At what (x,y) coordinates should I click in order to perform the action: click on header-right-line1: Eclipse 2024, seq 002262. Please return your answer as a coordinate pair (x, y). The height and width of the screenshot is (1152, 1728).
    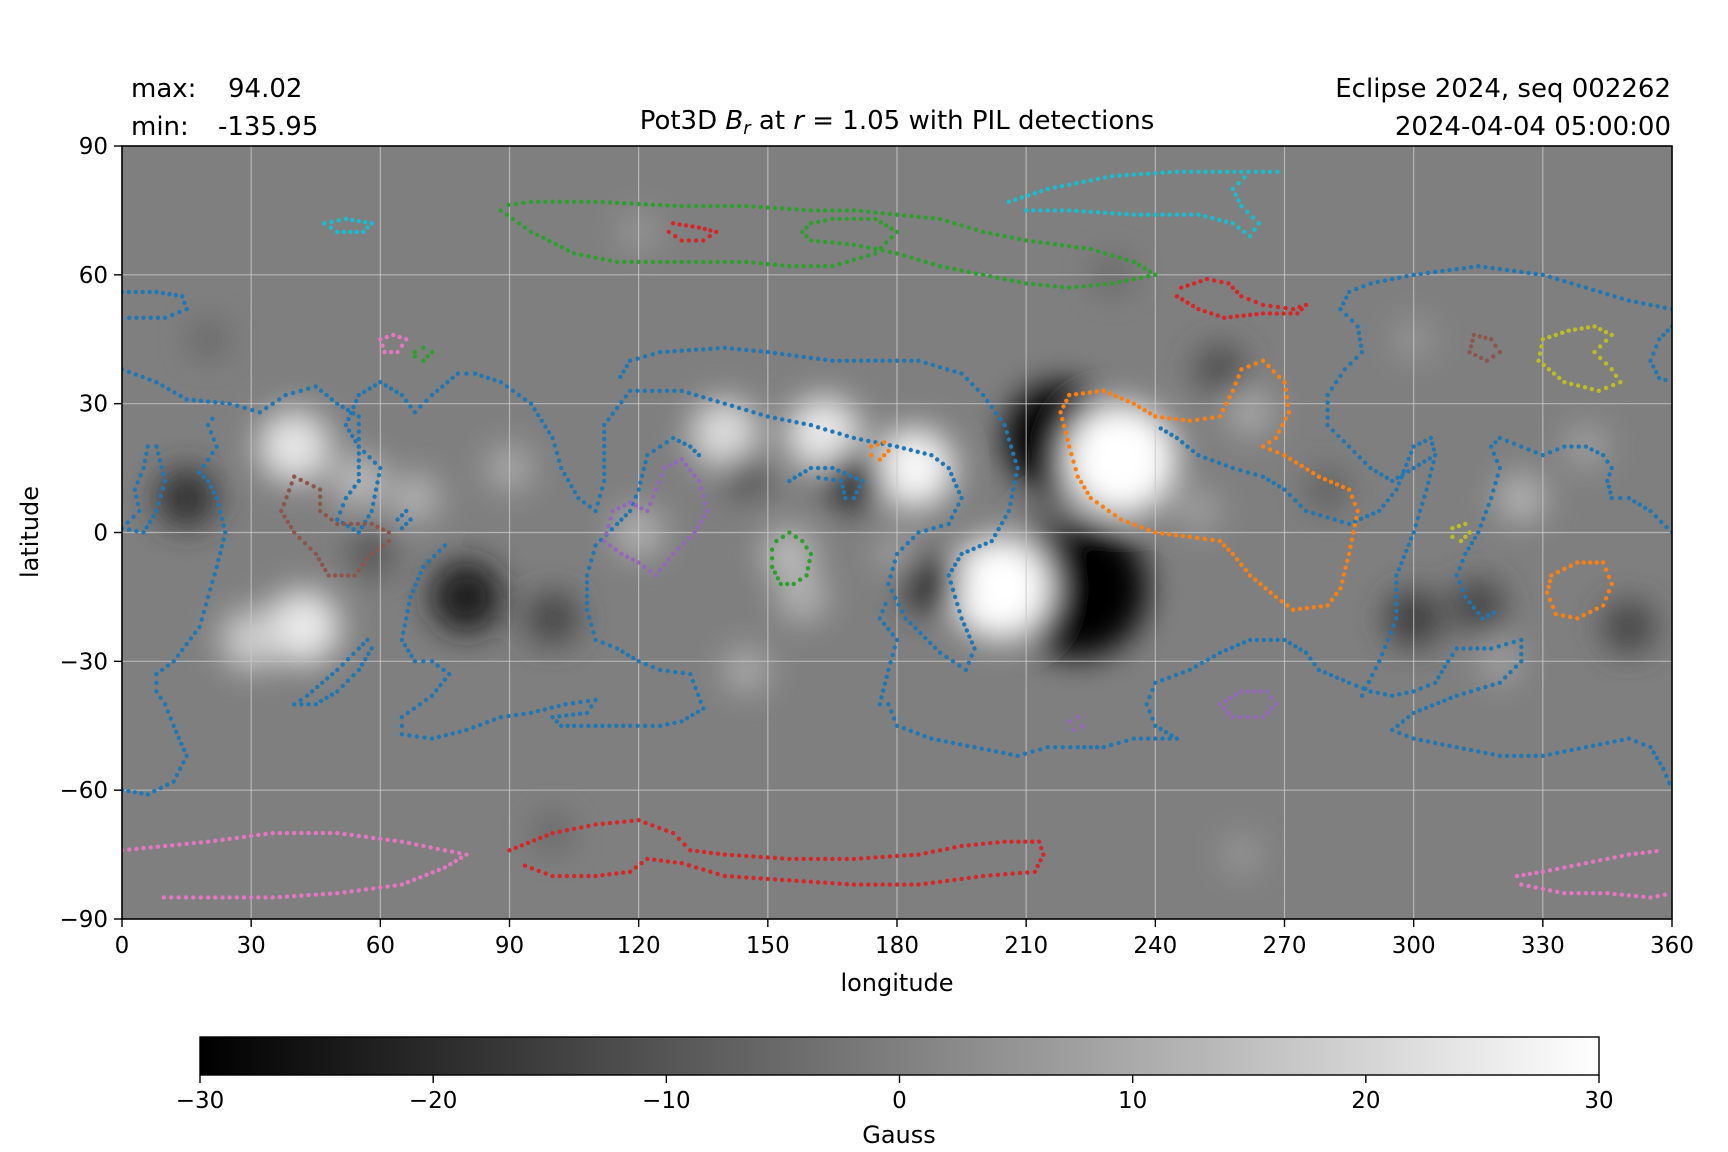
    Looking at the image, I should click on (1503, 89).